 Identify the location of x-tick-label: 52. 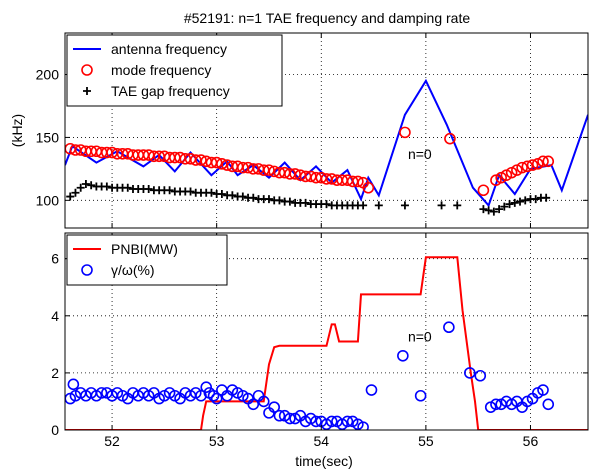
(112, 441).